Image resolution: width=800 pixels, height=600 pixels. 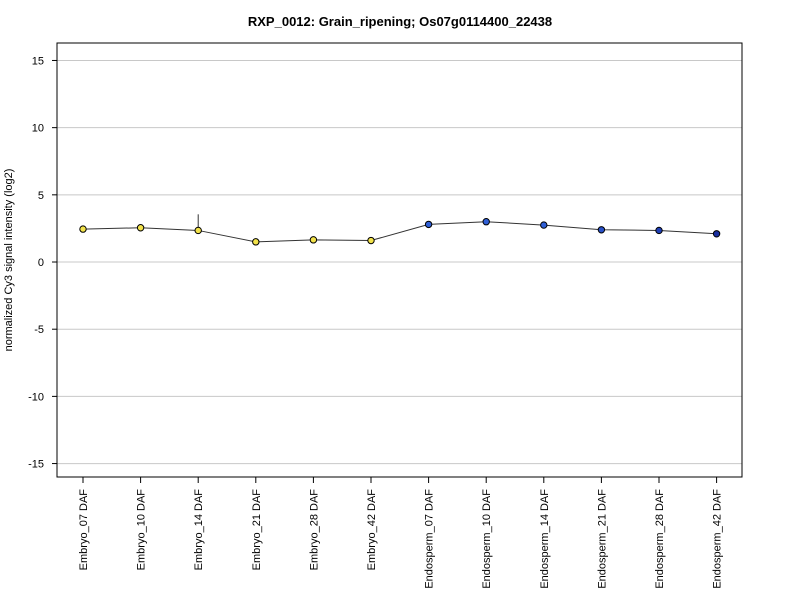 I want to click on x-tick-label: Embryo_10 DAF, so click(x=142, y=530).